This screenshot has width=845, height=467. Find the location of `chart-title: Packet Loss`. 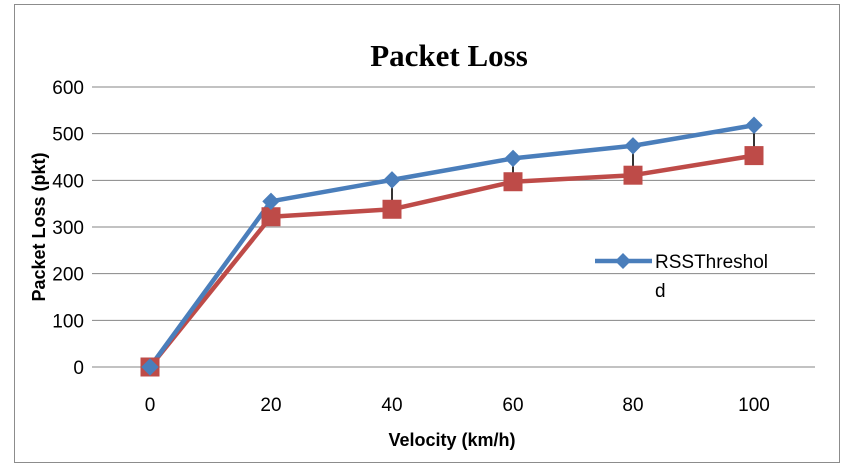

chart-title: Packet Loss is located at coordinates (449, 55).